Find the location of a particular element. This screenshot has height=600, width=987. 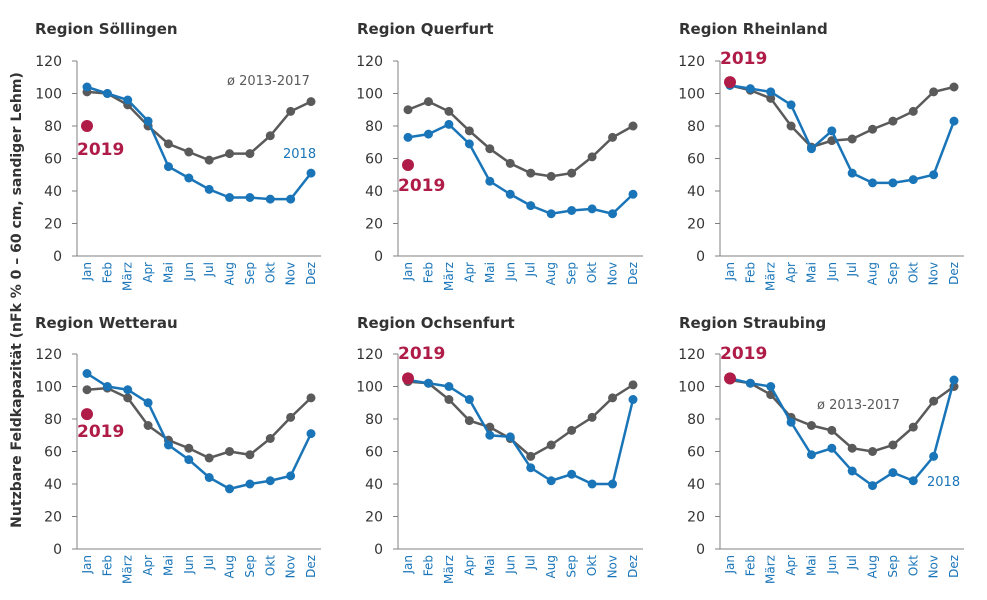

x-tick-label: Aug is located at coordinates (873, 273).